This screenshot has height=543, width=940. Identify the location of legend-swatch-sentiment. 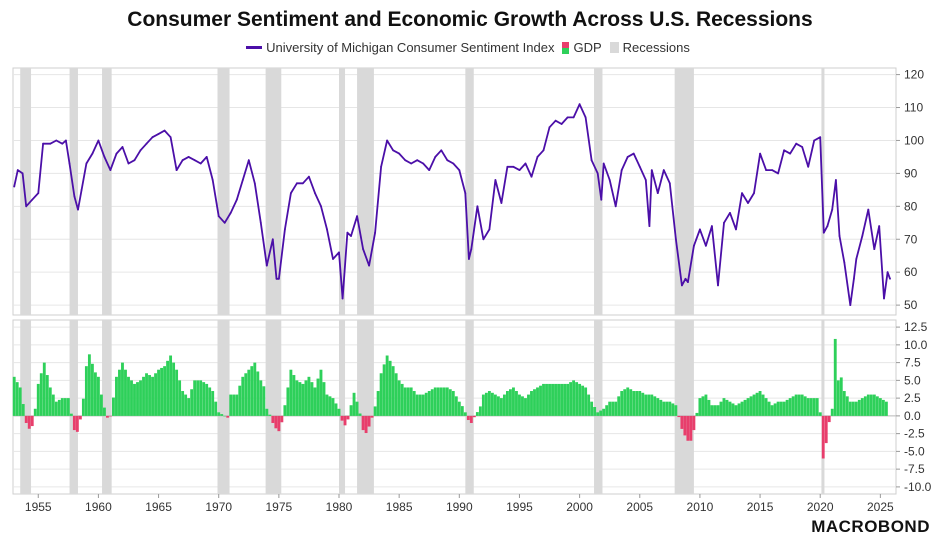
(254, 47).